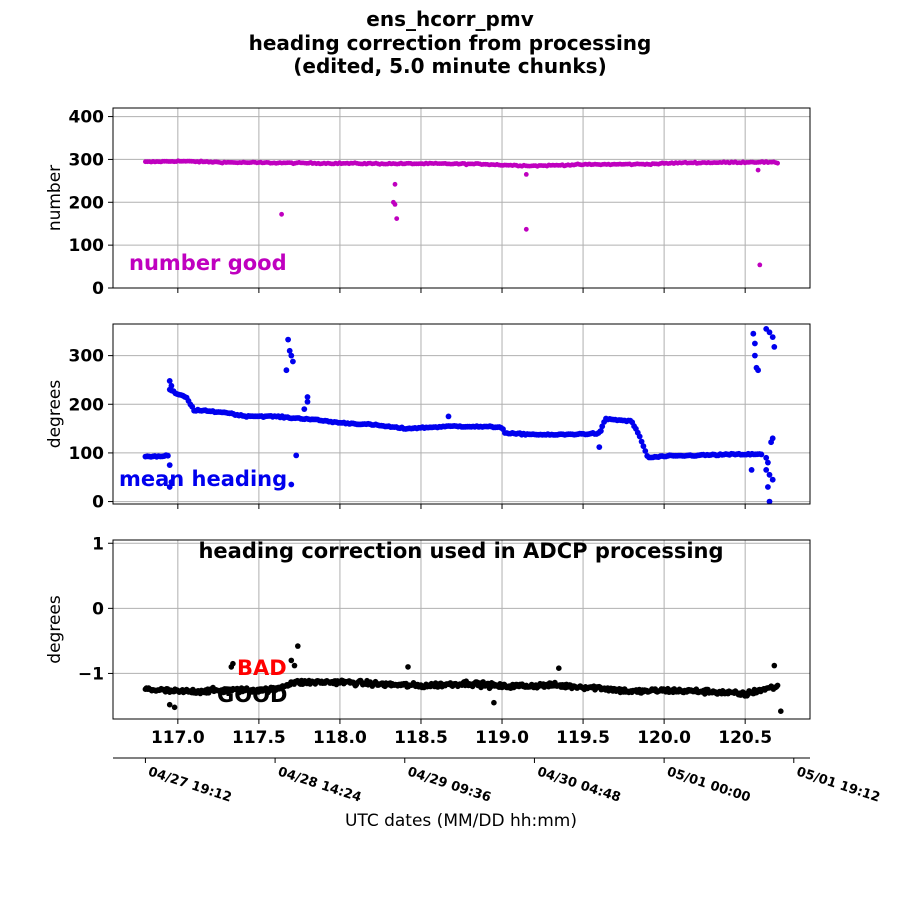  Describe the element at coordinates (449, 19) in the screenshot. I see `figure-title-line-1: ens_hcorr_pmv` at that location.